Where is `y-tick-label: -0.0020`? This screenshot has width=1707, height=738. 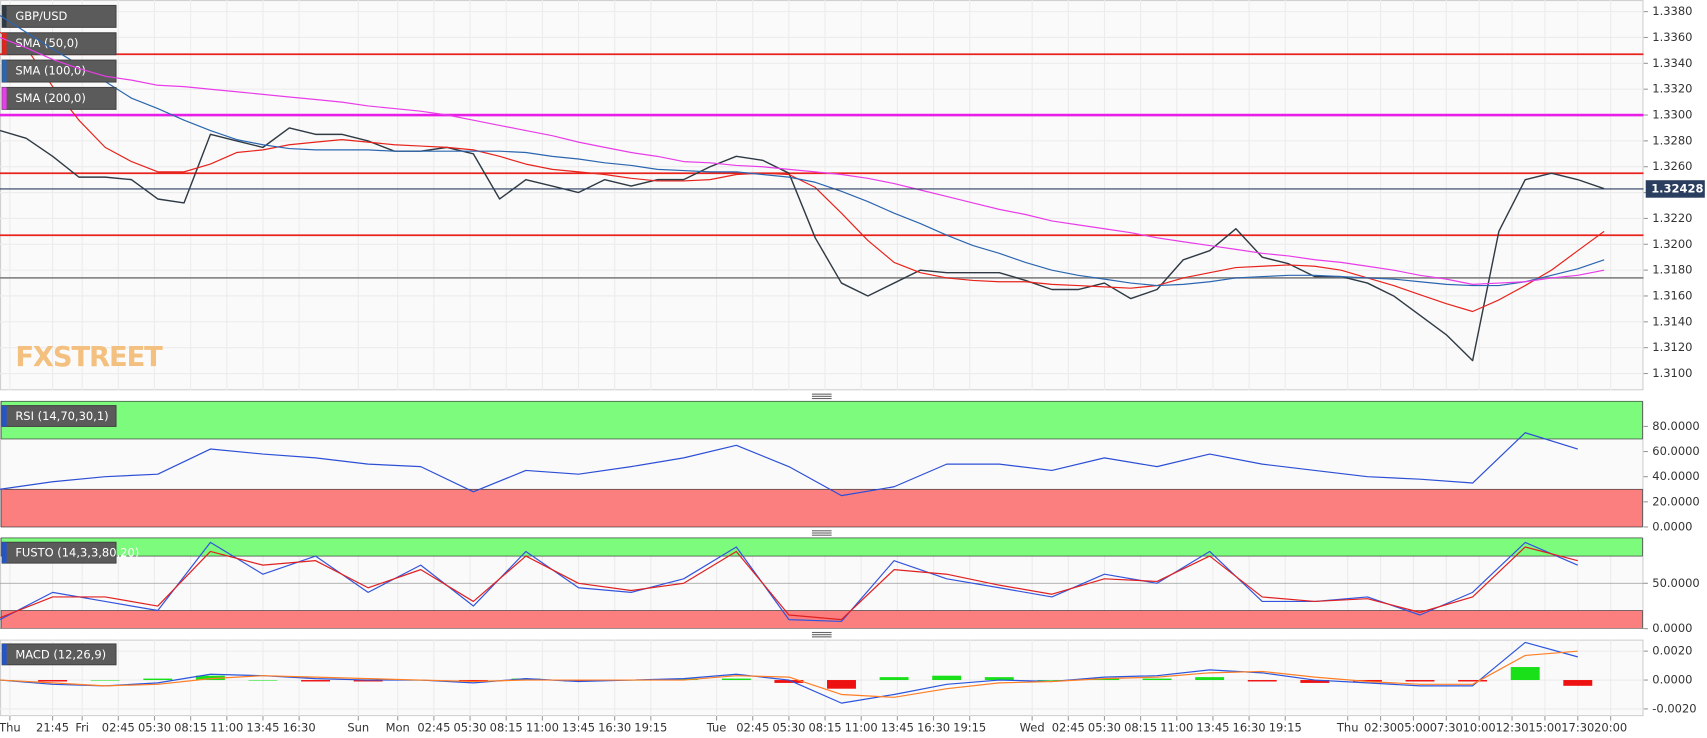
y-tick-label: -0.0020 is located at coordinates (1674, 708).